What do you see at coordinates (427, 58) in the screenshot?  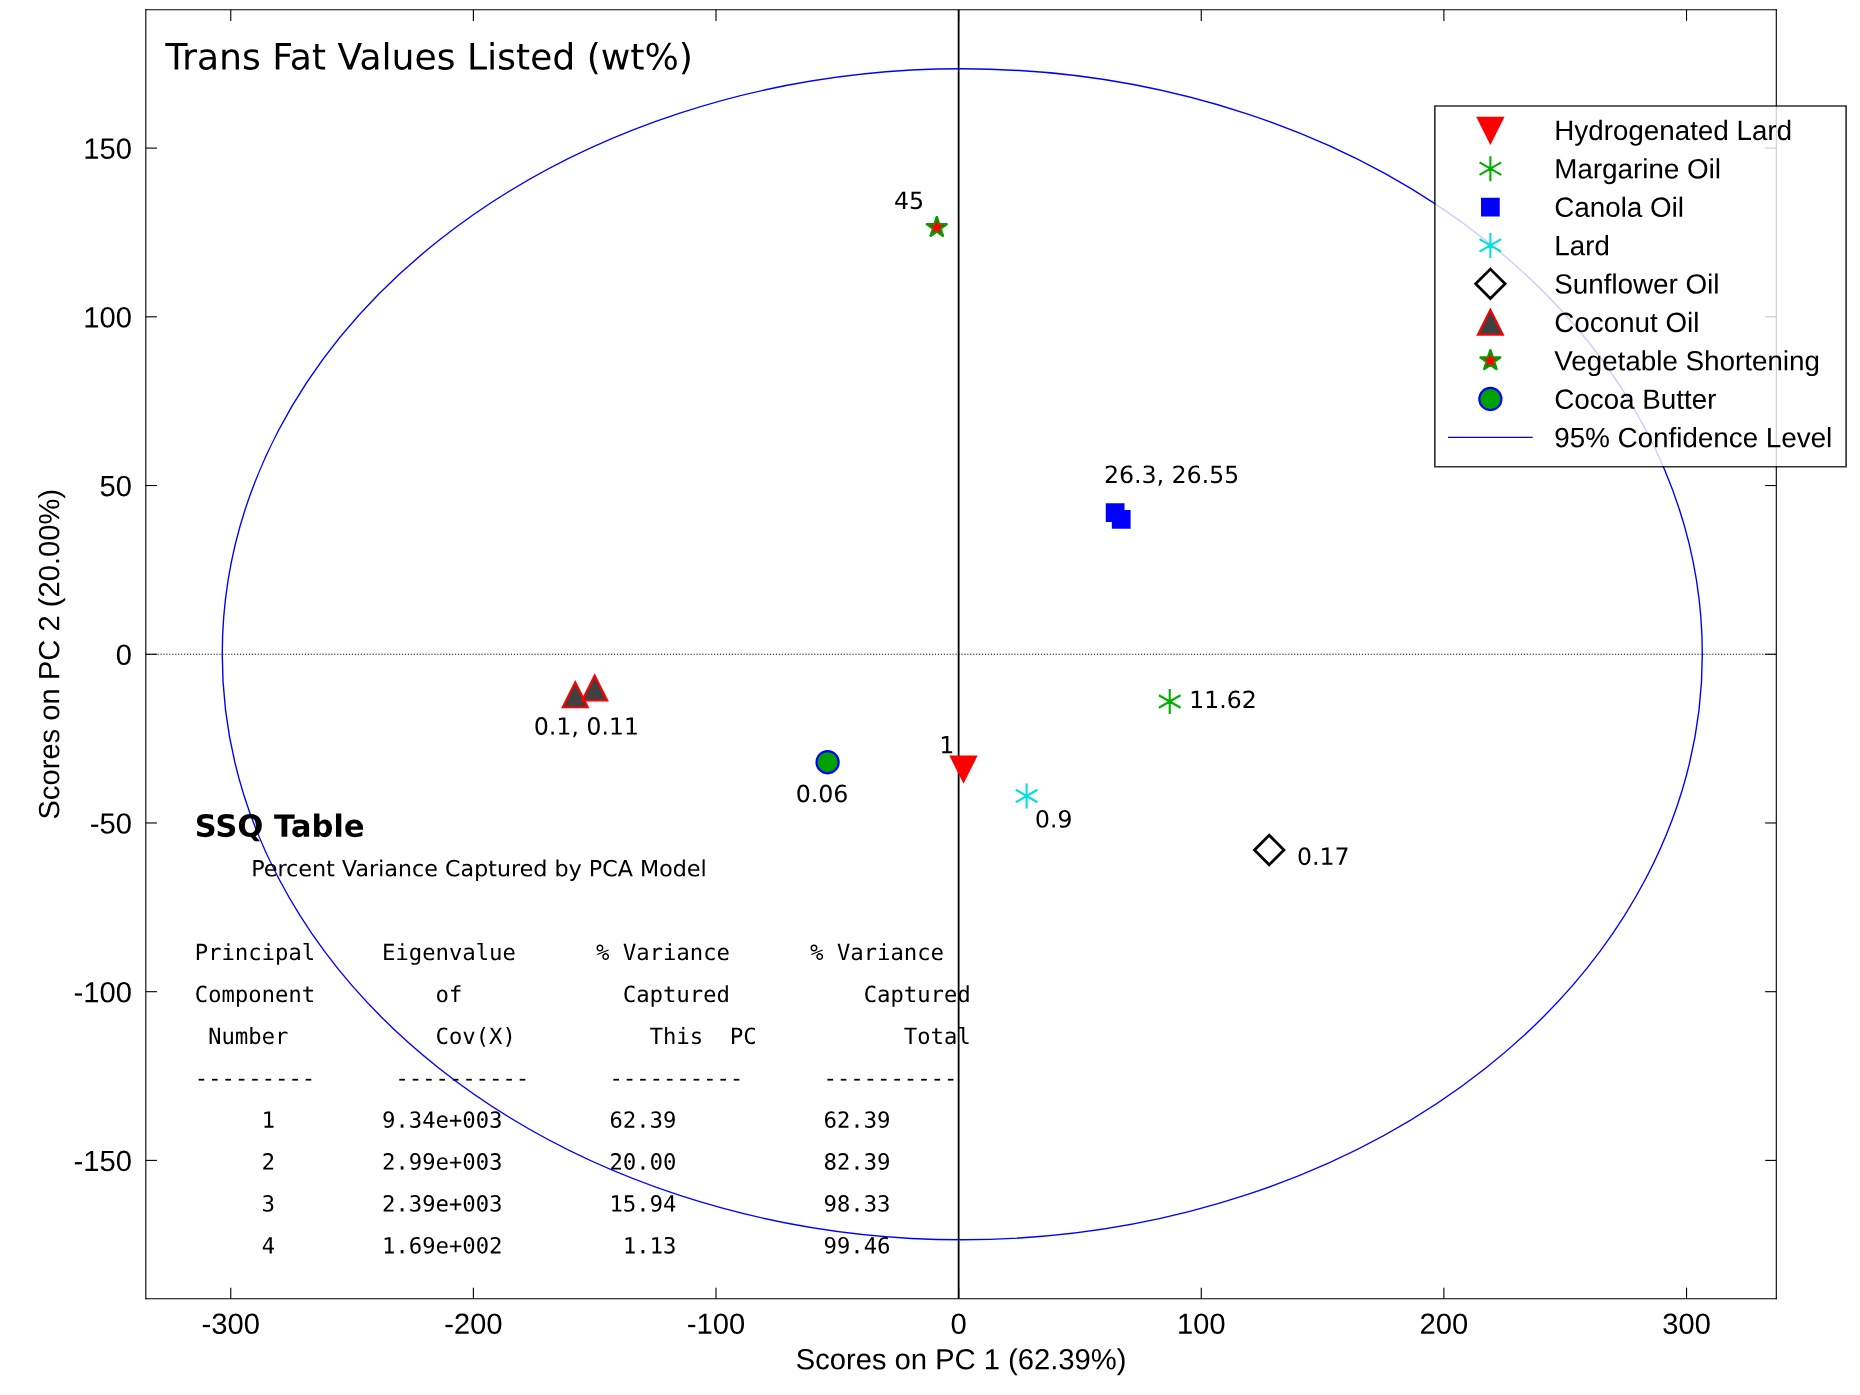 I see `text: Trans Fat Values Listed (wt%)` at bounding box center [427, 58].